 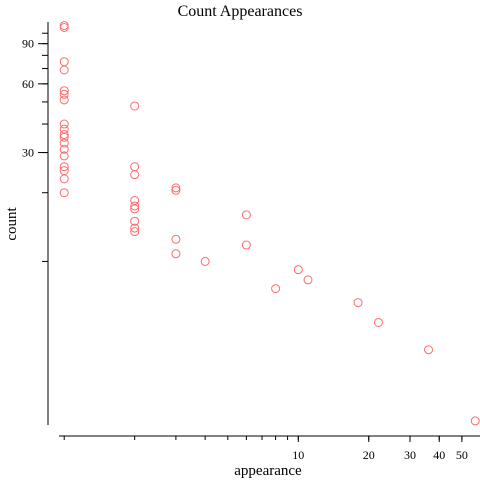 I want to click on x-tick-label: 40, so click(x=439, y=455).